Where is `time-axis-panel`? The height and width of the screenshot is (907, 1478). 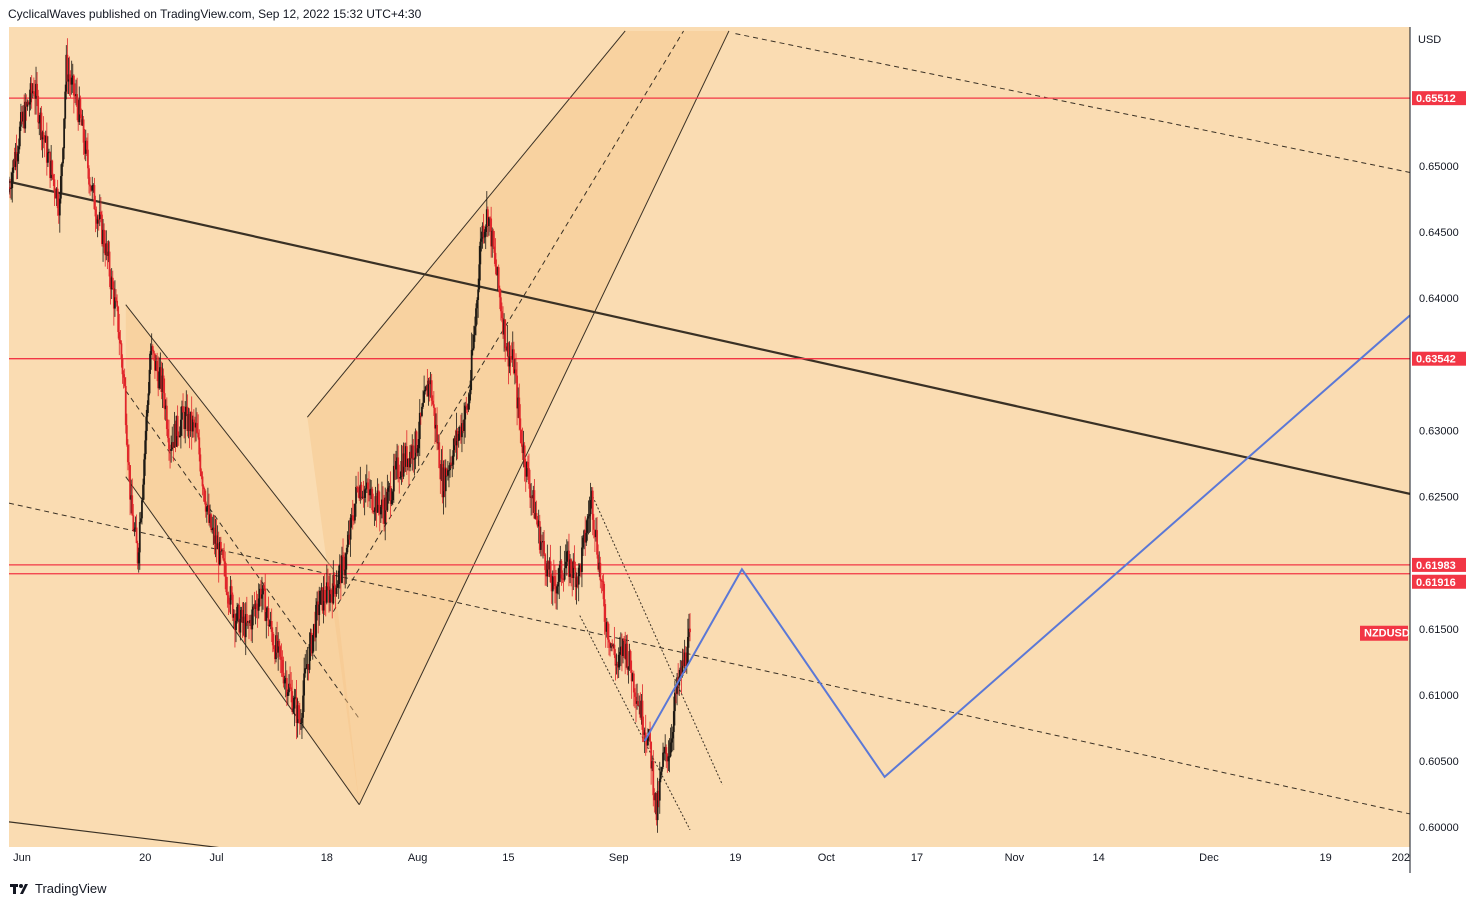
time-axis-panel is located at coordinates (709, 860).